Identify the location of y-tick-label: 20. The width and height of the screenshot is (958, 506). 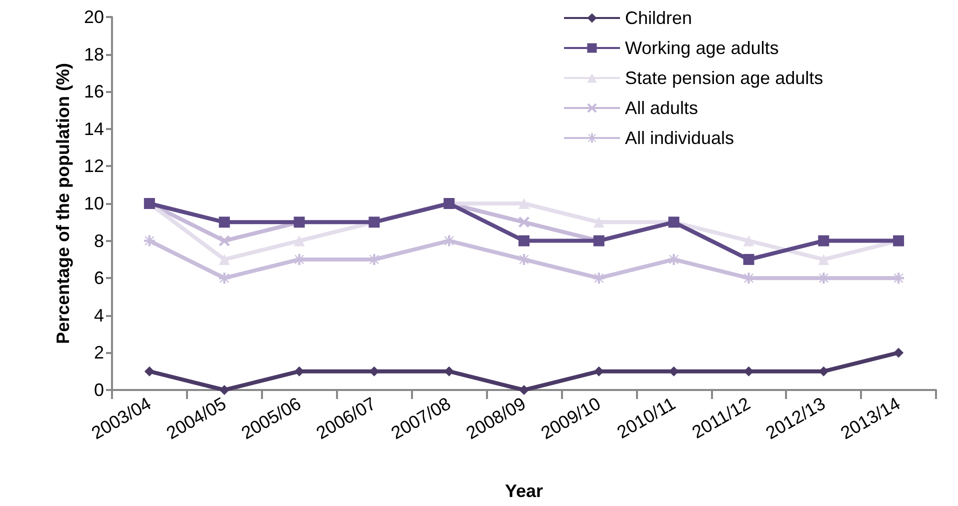
(94, 17).